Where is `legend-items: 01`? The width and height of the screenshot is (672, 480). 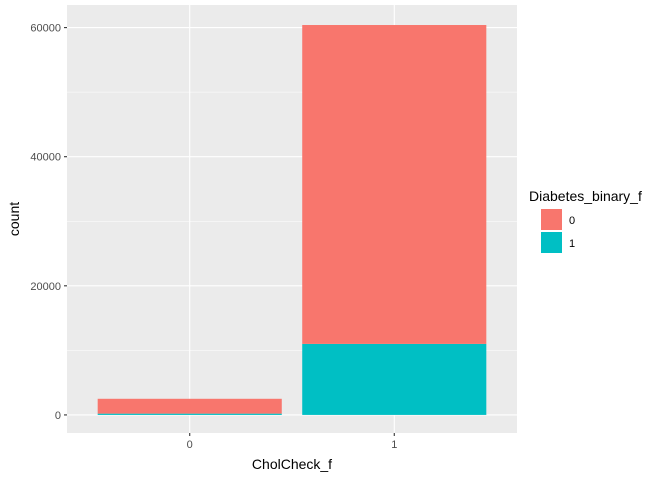 legend-items: 01 is located at coordinates (558, 231).